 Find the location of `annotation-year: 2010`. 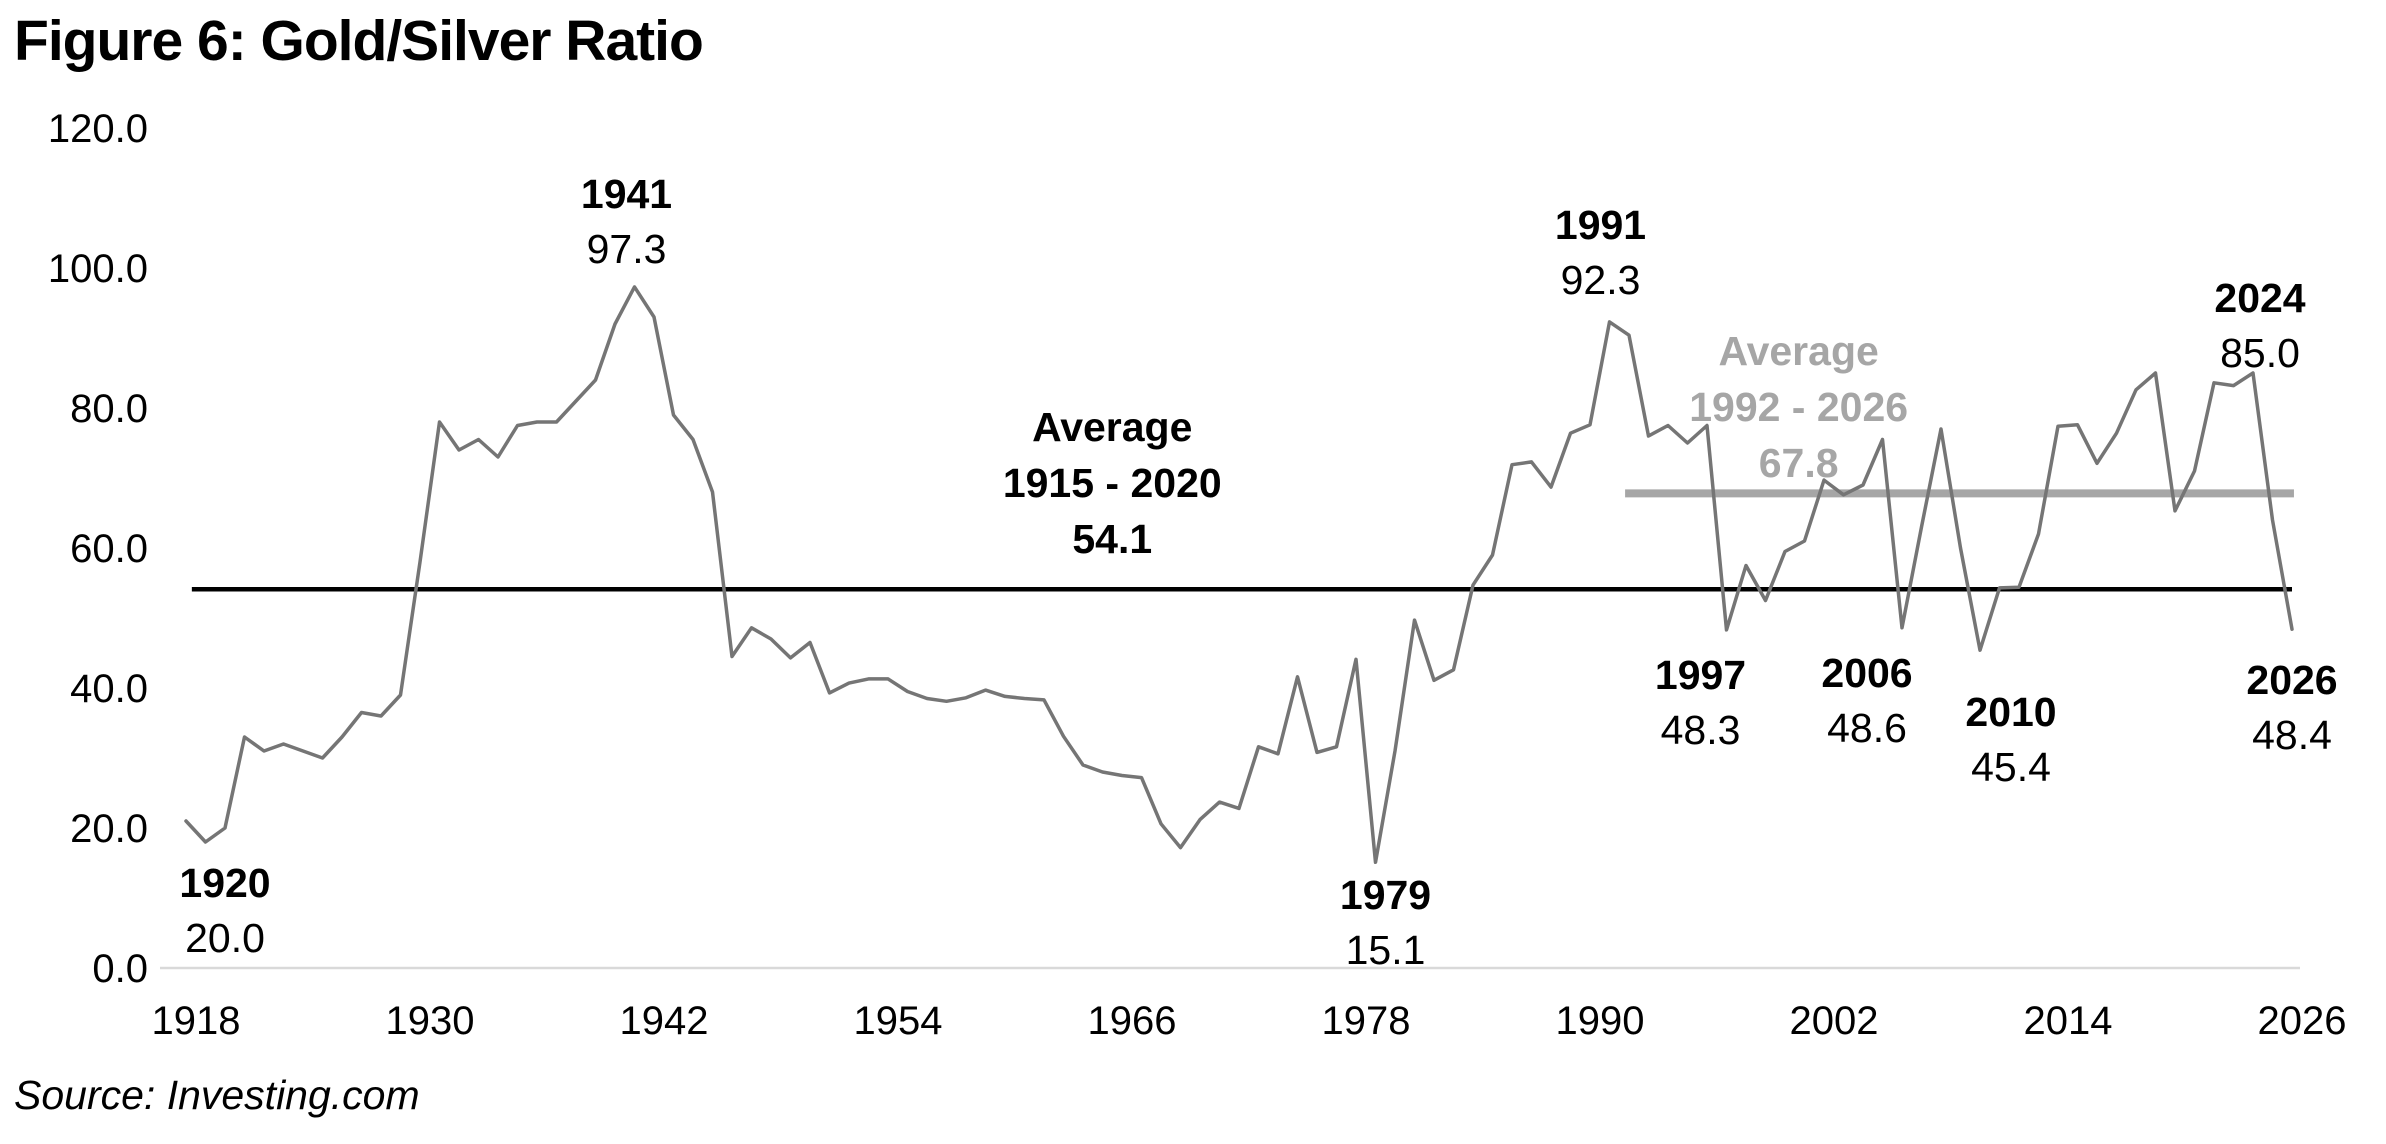

annotation-year: 2010 is located at coordinates (2011, 712).